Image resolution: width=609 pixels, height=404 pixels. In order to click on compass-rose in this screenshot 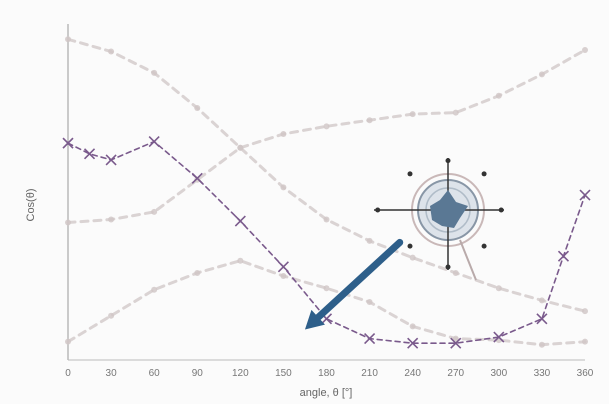, I will do `click(449, 209)`.